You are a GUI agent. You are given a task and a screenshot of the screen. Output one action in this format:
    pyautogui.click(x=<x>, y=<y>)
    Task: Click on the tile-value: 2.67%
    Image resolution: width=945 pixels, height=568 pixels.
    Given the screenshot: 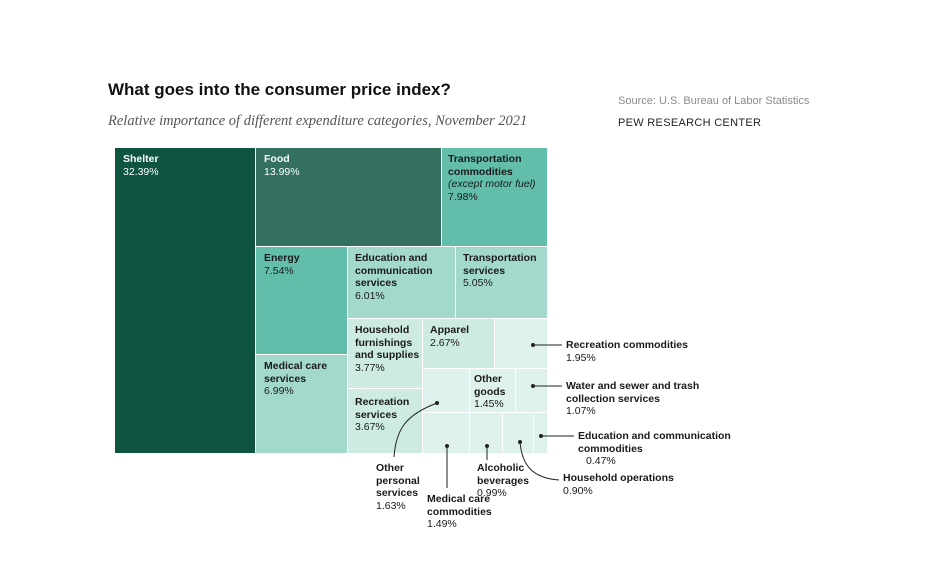 What is the action you would take?
    pyautogui.click(x=445, y=342)
    